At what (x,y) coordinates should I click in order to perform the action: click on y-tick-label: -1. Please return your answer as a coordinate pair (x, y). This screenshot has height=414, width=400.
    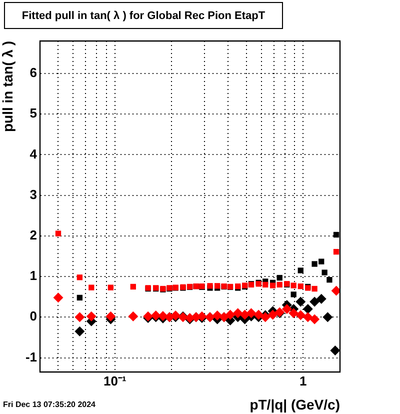
    Looking at the image, I should click on (31, 356).